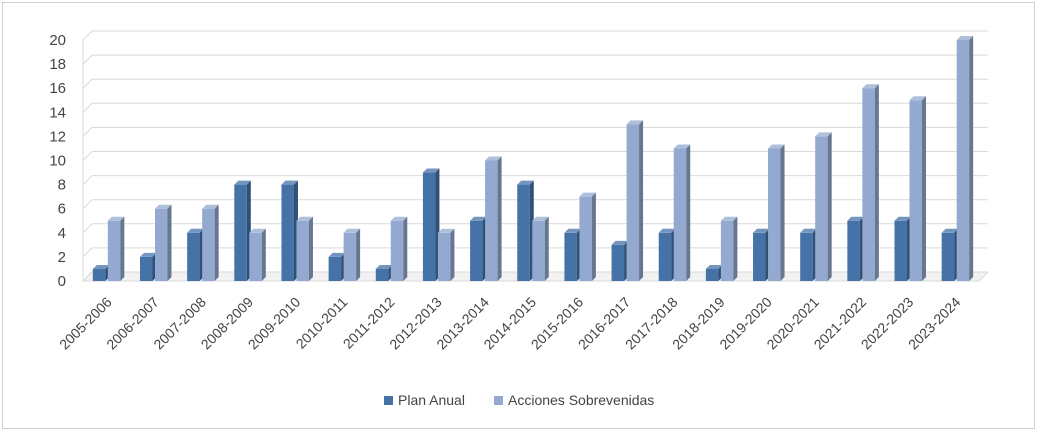 The image size is (1039, 433). I want to click on bar-acciones-sobrevenidas-2016-2017, so click(635, 200).